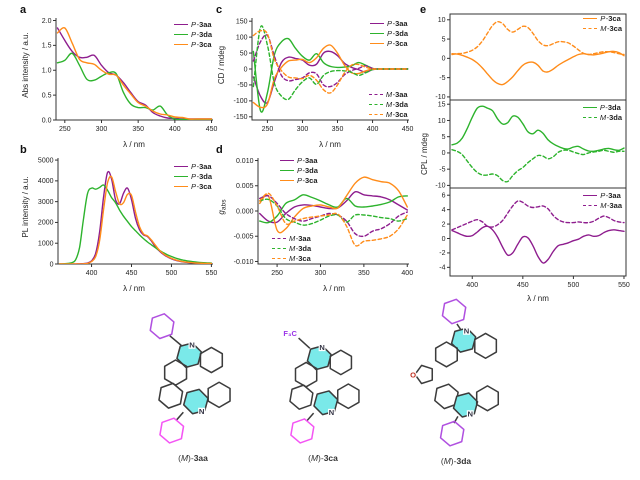 This screenshot has width=640, height=480. Describe the element at coordinates (245, 186) in the screenshot. I see `svg-text: 0.005` at that location.